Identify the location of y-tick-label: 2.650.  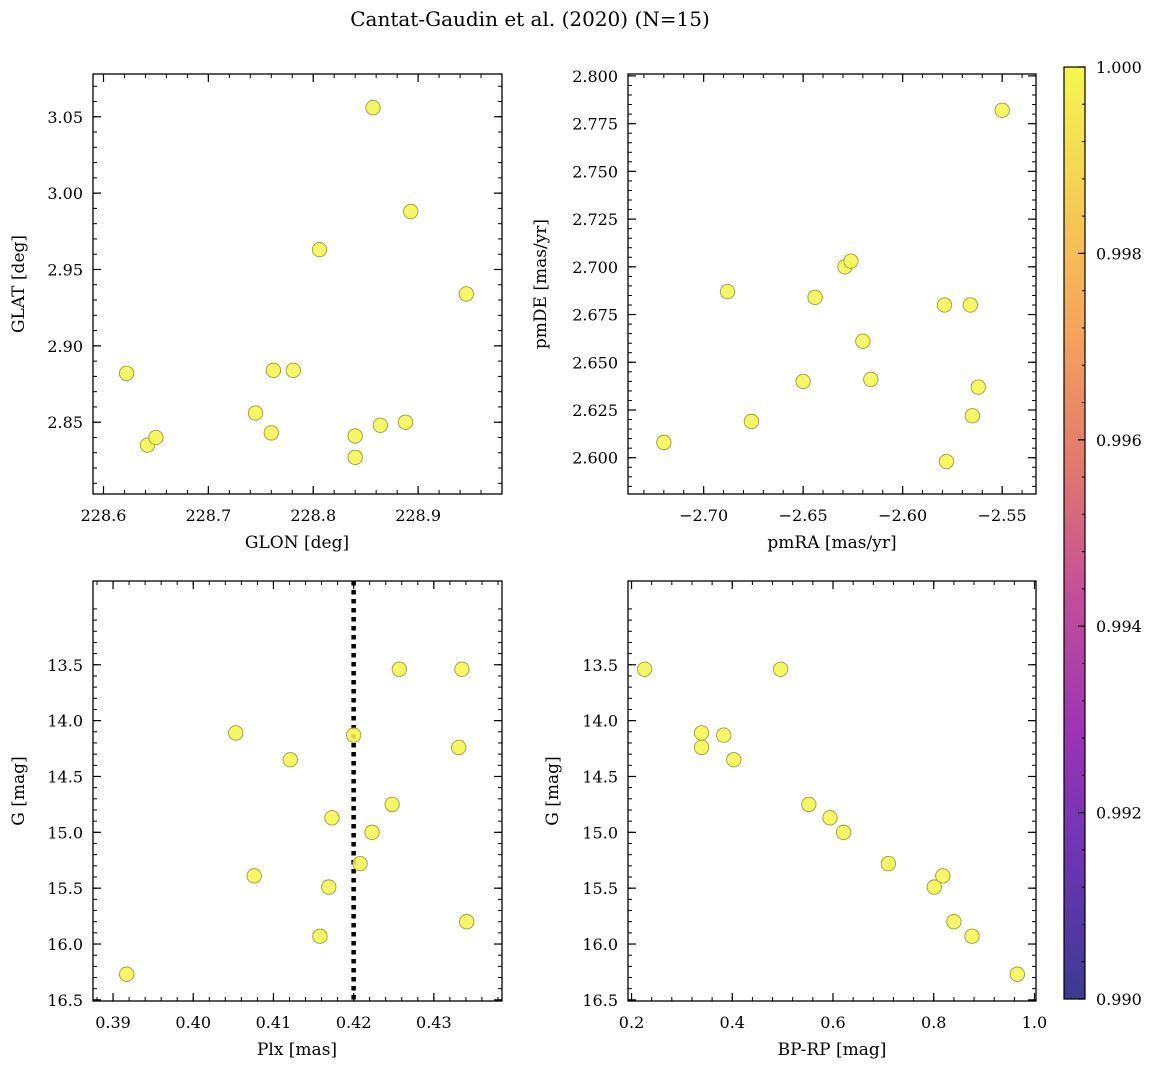
(595, 362).